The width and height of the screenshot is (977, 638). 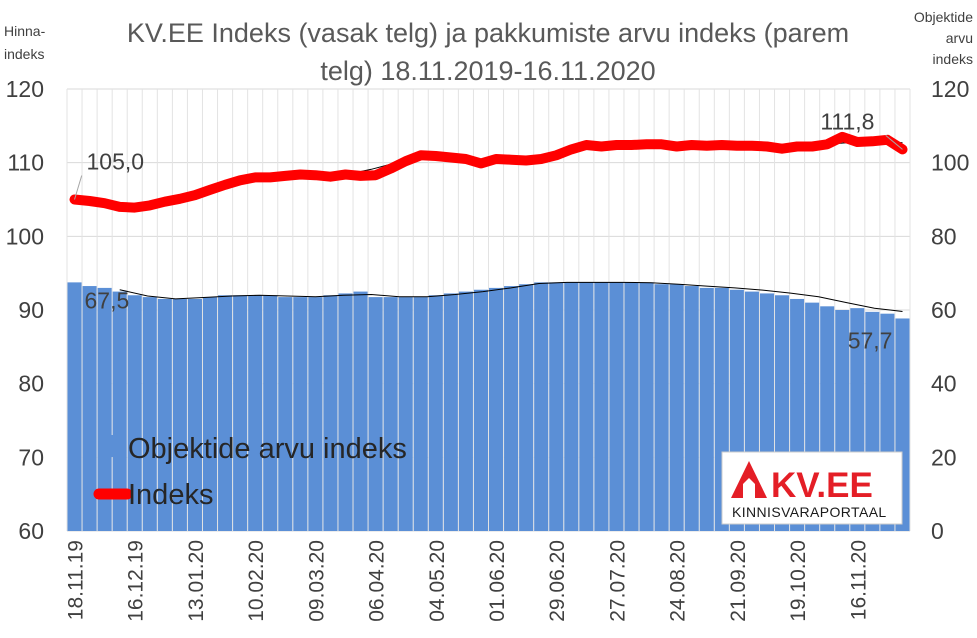 What do you see at coordinates (809, 512) in the screenshot?
I see `logo-subtitle: KINNISVARAPORTAAL` at bounding box center [809, 512].